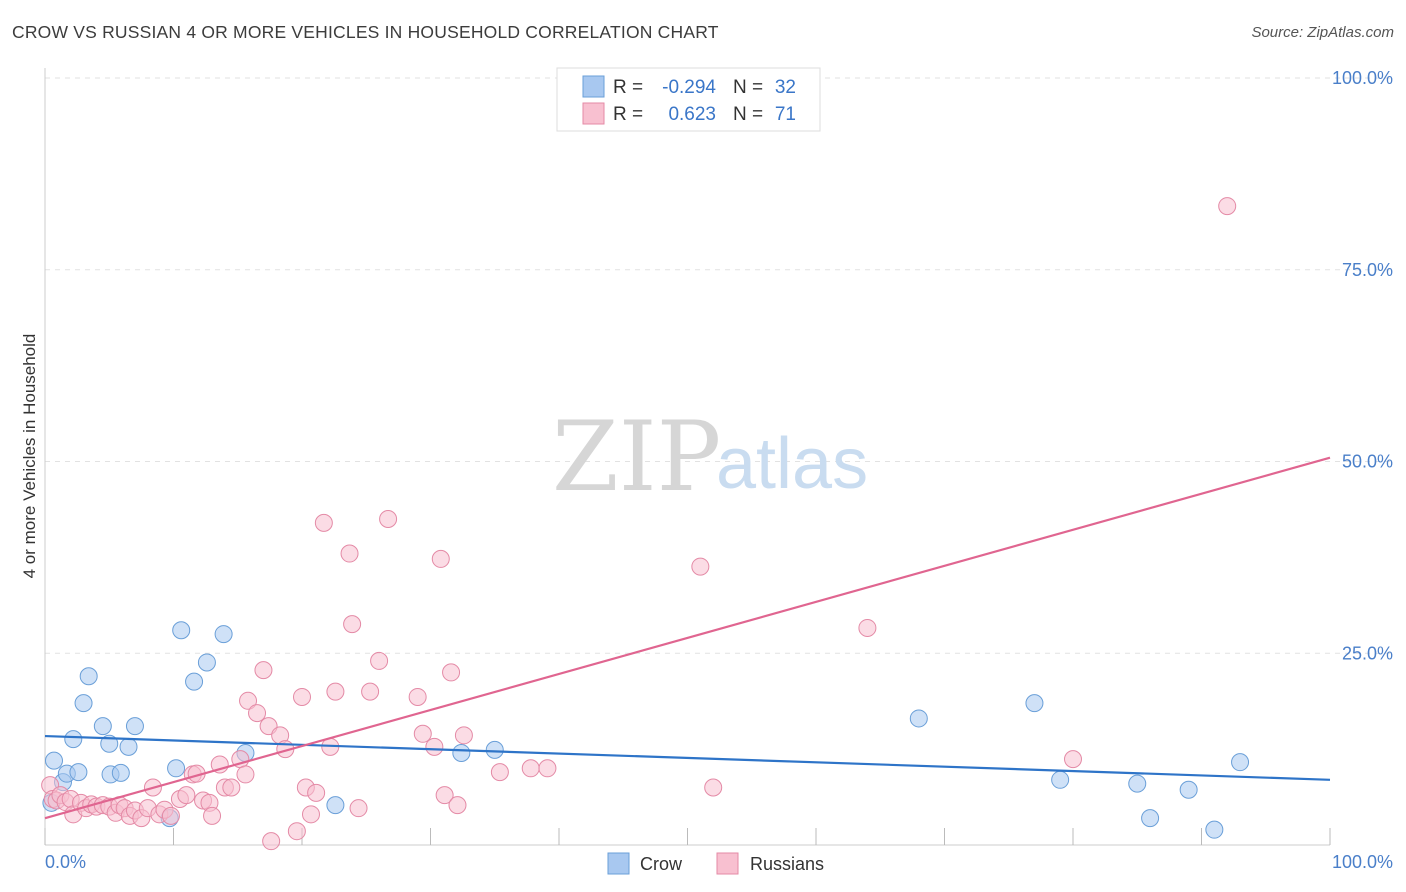 The image size is (1406, 892). I want to click on y-tick-label-0: 25.0%, so click(1367, 653).